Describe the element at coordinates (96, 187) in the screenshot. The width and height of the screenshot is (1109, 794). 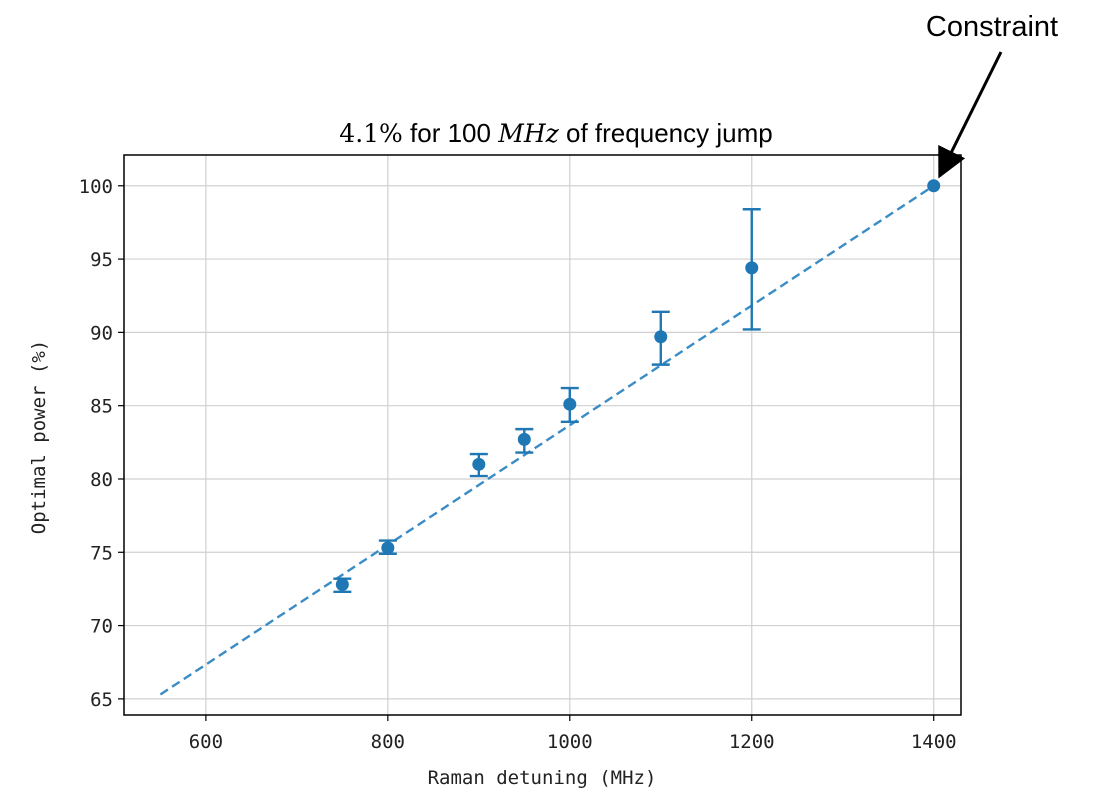
I see `y-tick-label: 100` at that location.